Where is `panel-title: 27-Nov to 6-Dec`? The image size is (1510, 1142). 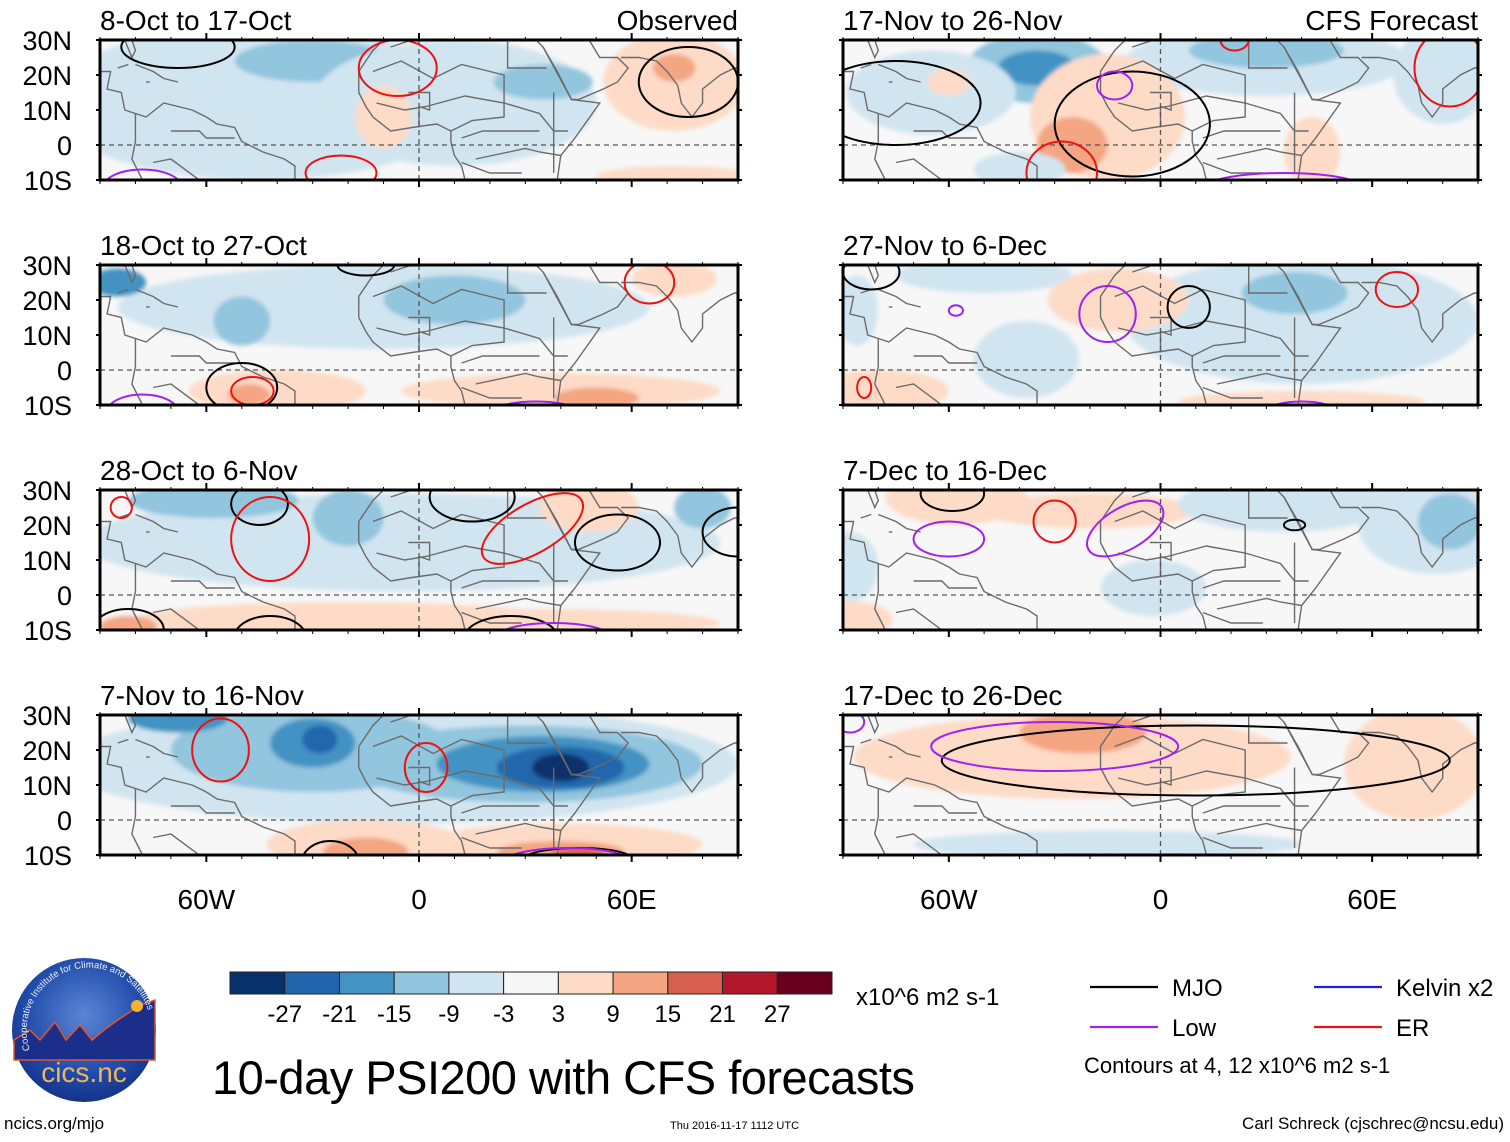
panel-title: 27-Nov to 6-Dec is located at coordinates (945, 245).